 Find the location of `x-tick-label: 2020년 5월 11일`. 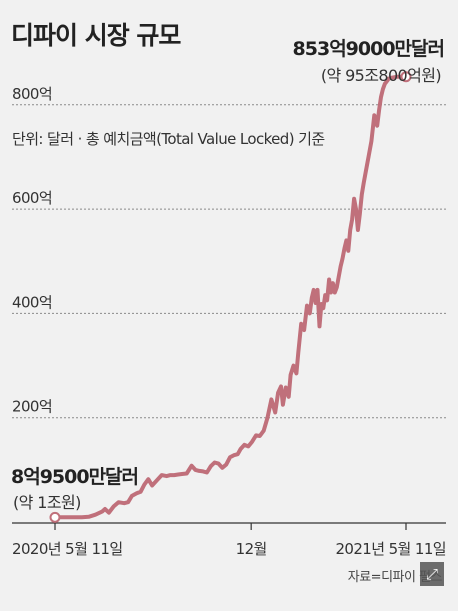

x-tick-label: 2020년 5월 11일 is located at coordinates (67, 549).